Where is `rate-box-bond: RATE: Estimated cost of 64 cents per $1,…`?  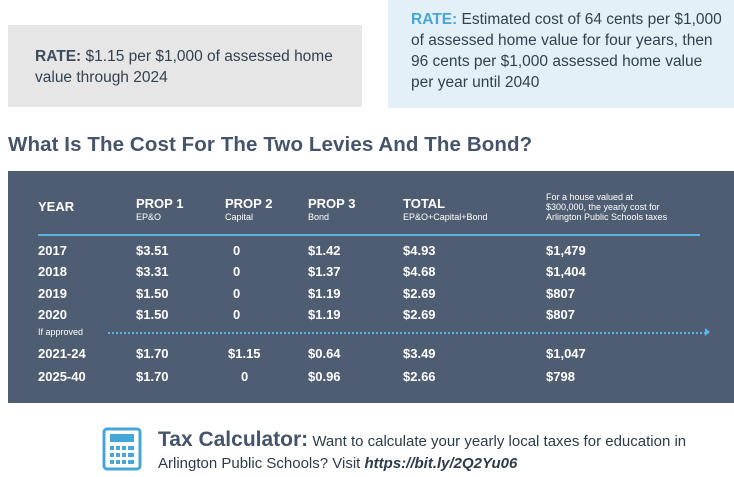
rate-box-bond: RATE: Estimated cost of 64 cents per $1,… is located at coordinates (561, 54).